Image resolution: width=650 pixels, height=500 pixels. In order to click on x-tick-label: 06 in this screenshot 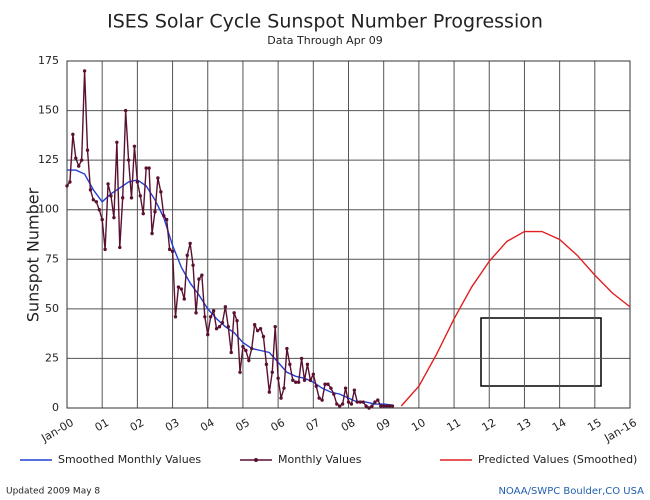, I will do `click(278, 425)`.